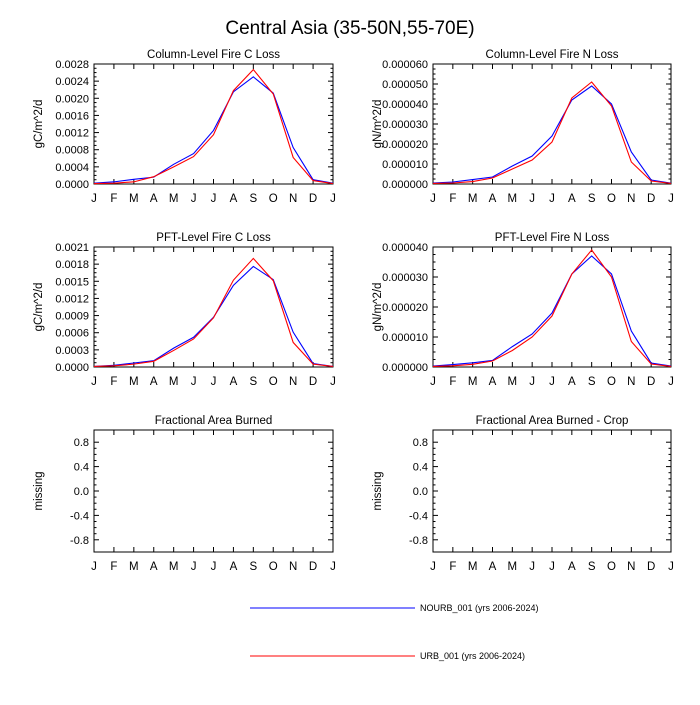 The height and width of the screenshot is (705, 700). Describe the element at coordinates (72, 168) in the screenshot. I see `panel-1-ytick-label: 0.0004` at that location.